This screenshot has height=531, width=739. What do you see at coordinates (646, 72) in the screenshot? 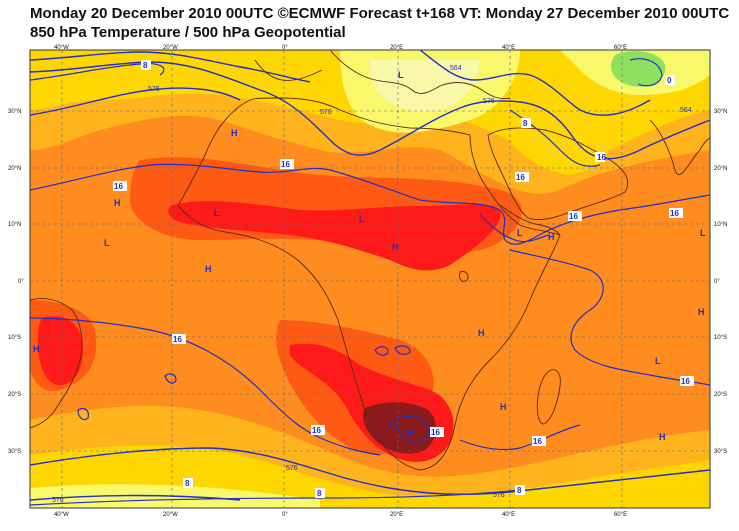
I see `temperature-contour-0-ne` at bounding box center [646, 72].